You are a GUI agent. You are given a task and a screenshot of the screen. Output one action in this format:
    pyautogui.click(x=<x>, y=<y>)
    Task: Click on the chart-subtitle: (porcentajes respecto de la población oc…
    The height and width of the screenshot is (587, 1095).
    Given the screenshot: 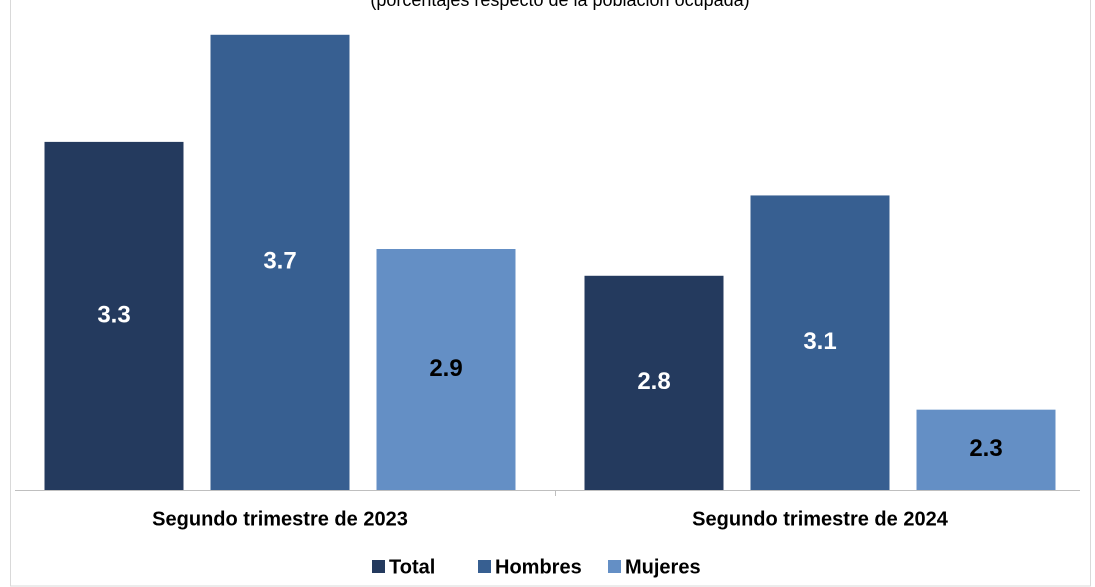 What is the action you would take?
    pyautogui.click(x=559, y=5)
    